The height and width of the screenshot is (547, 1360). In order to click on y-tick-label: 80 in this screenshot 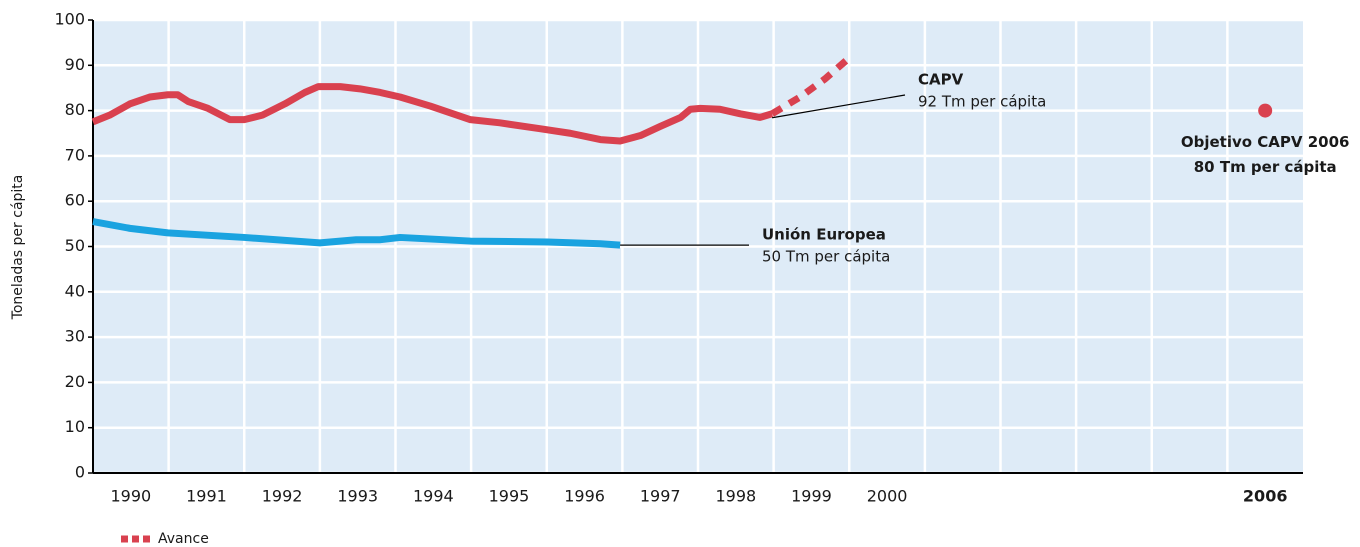, I will do `click(75, 109)`.